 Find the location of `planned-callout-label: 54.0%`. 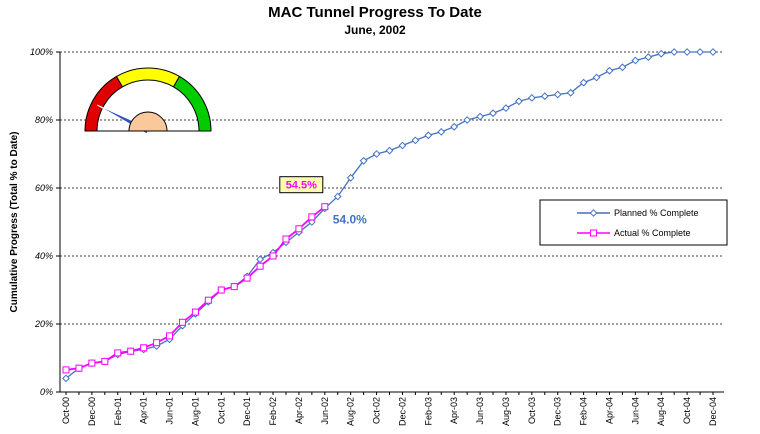

planned-callout-label: 54.0% is located at coordinates (350, 219).